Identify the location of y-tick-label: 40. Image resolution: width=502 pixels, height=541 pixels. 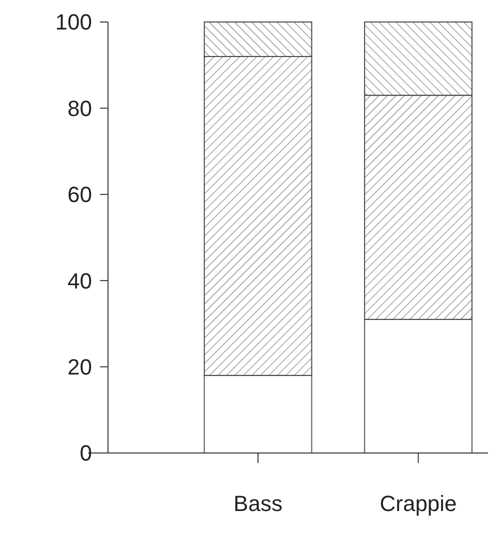
(80, 281).